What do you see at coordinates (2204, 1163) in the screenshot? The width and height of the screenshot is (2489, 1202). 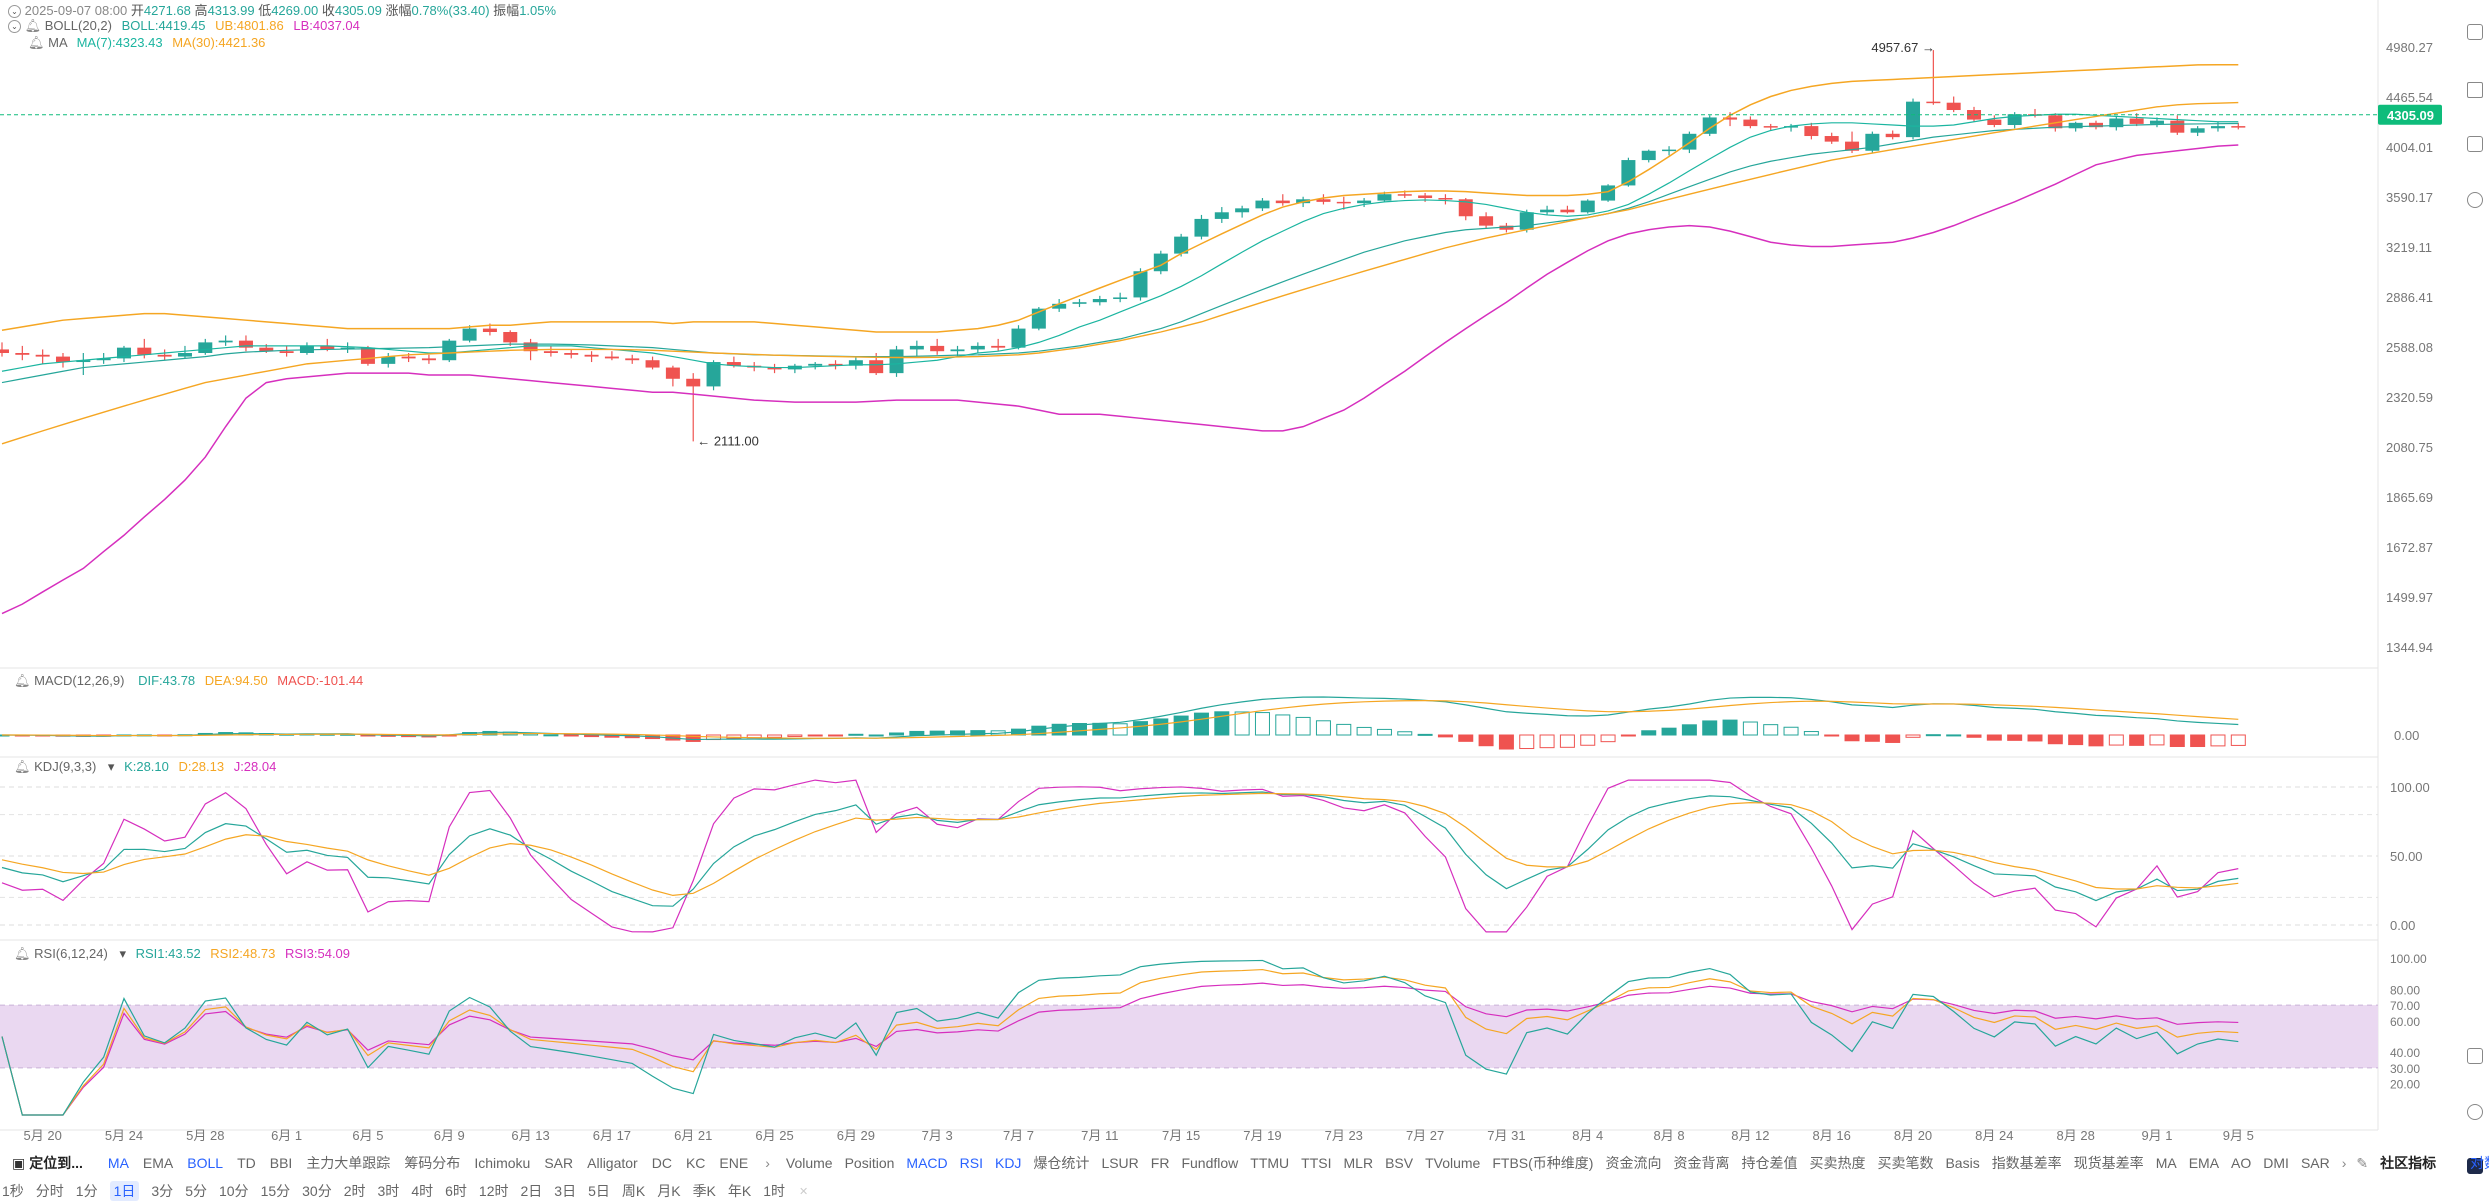 I see `sub-indicator-24: EMA` at bounding box center [2204, 1163].